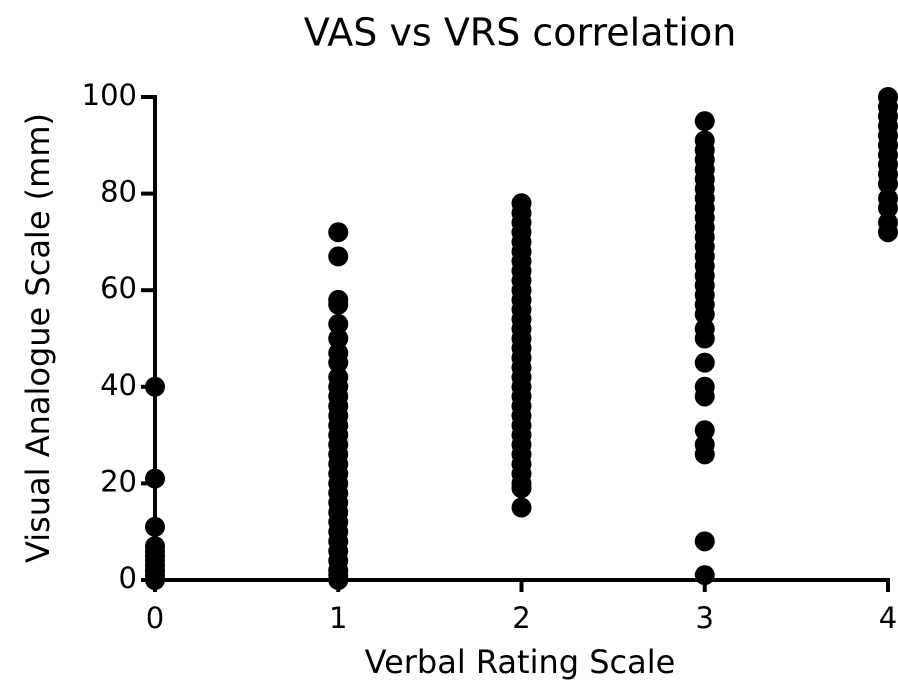 The width and height of the screenshot is (898, 690). What do you see at coordinates (155, 618) in the screenshot?
I see `x-tick-label: 0` at bounding box center [155, 618].